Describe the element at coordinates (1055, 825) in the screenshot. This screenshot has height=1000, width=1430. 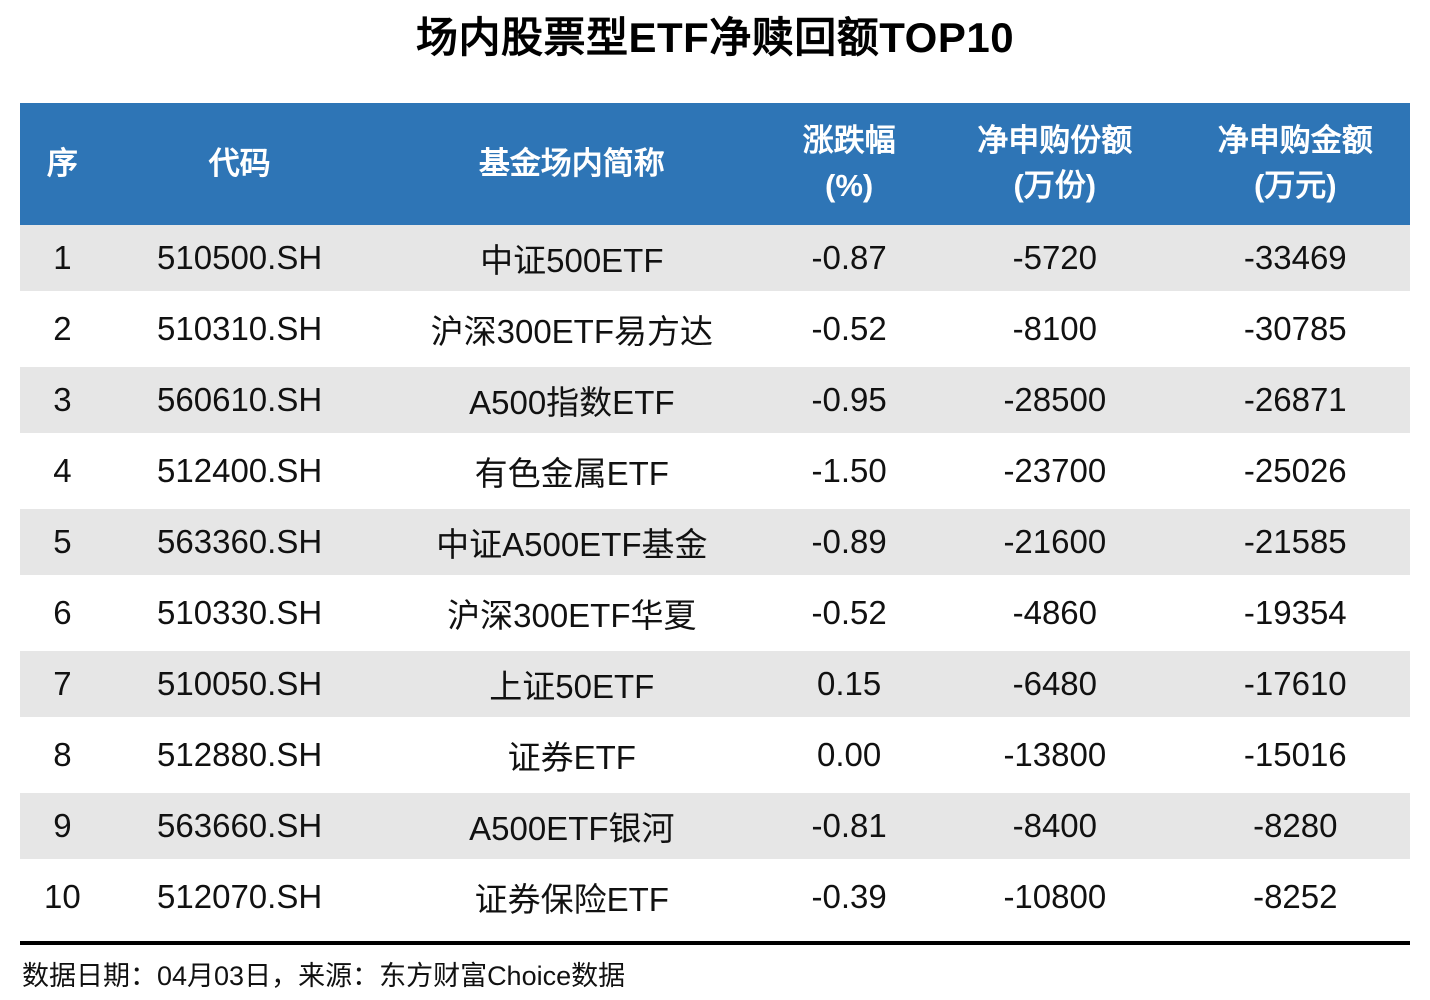
I see `cell-shares: -8400` at that location.